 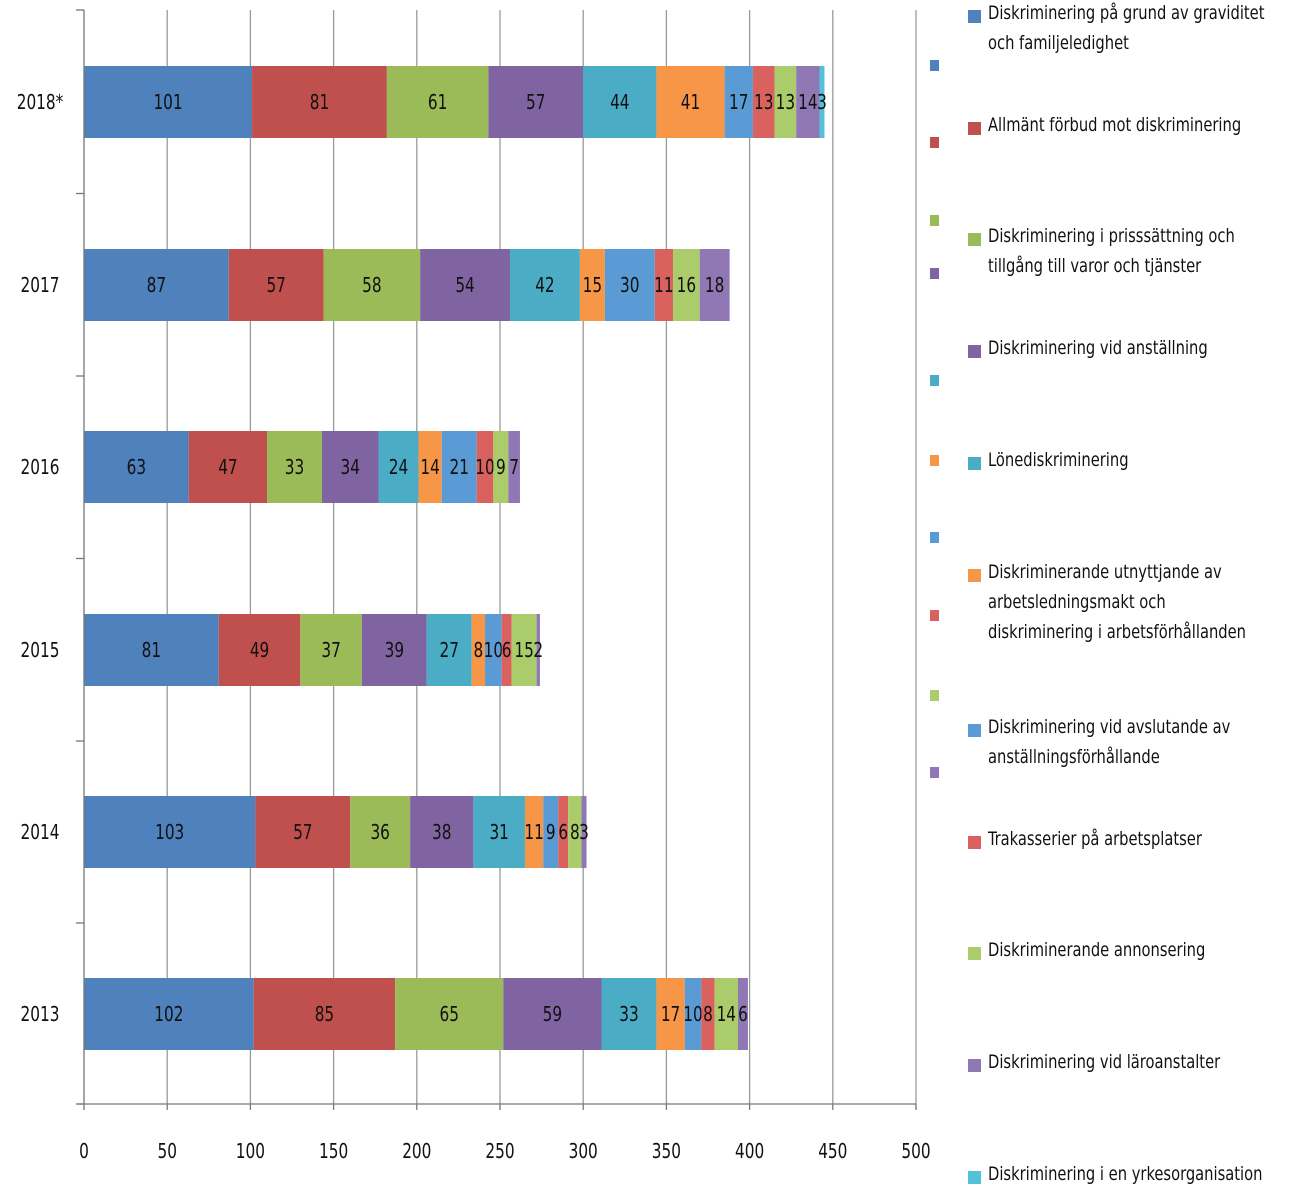 What do you see at coordinates (544, 286) in the screenshot?
I see `bar-data-label: 42` at bounding box center [544, 286].